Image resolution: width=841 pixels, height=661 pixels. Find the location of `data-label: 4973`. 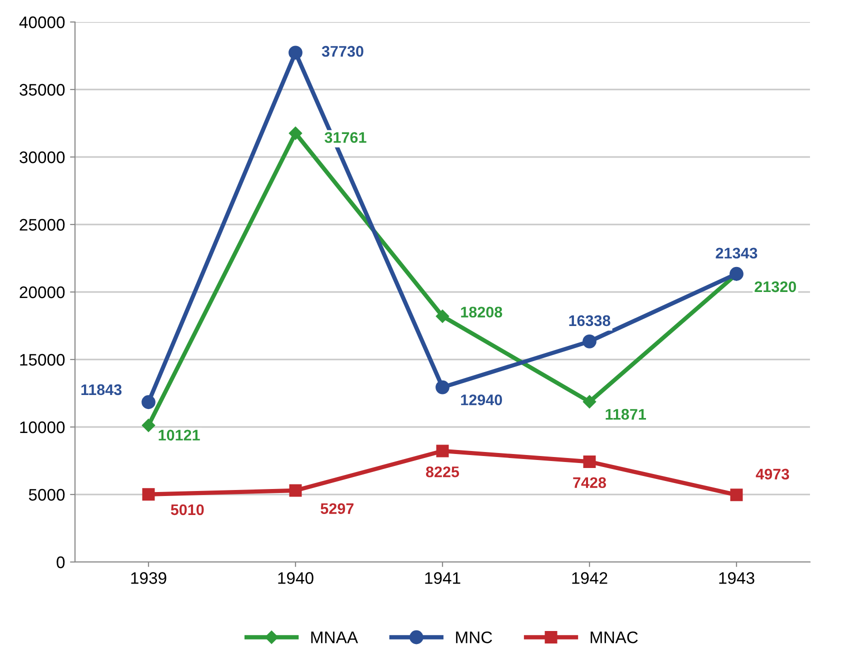

data-label: 4973 is located at coordinates (773, 474).